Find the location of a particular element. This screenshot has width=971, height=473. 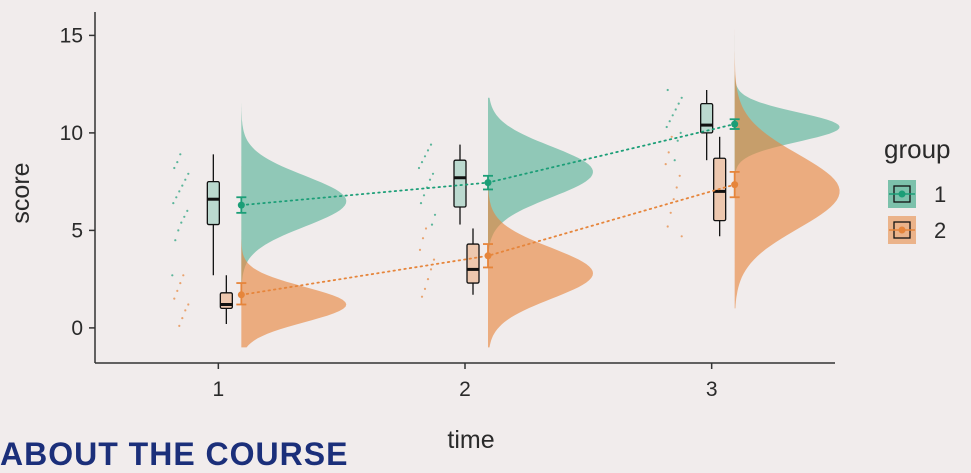

y-tick-label: 5 is located at coordinates (77, 230).